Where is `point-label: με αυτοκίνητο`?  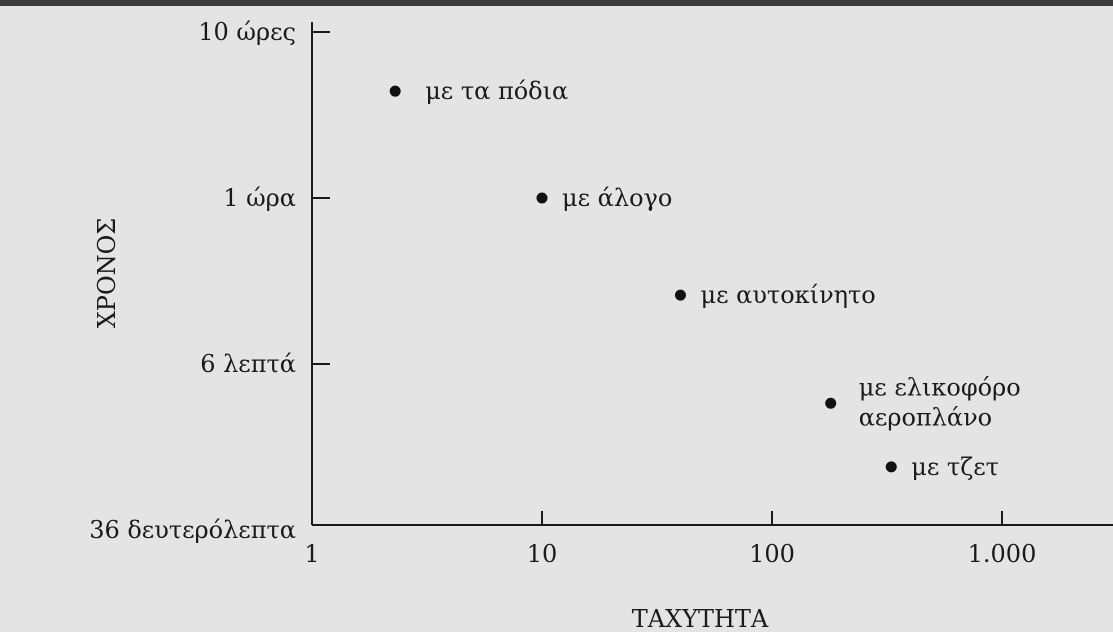
point-label: με αυτοκίνητο is located at coordinates (787, 295).